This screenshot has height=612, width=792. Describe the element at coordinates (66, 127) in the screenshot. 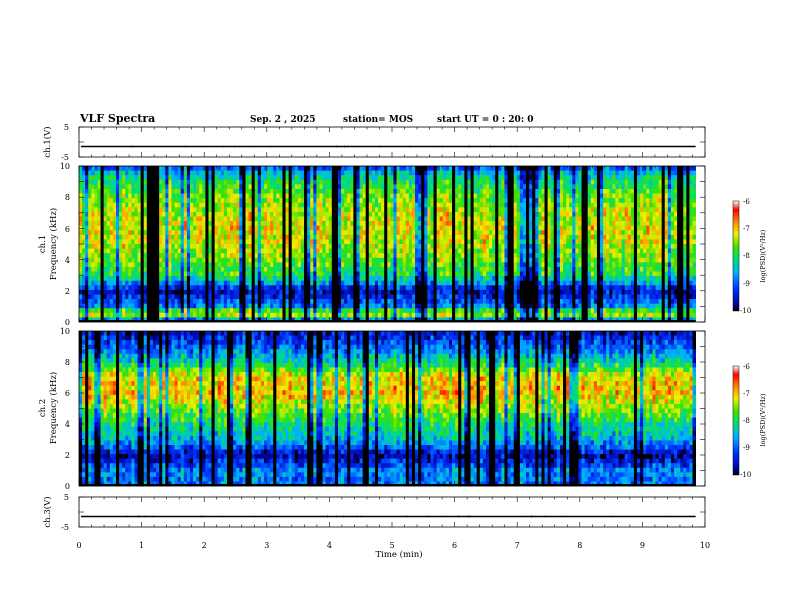

I see `ch1-ytick-top: 5` at that location.